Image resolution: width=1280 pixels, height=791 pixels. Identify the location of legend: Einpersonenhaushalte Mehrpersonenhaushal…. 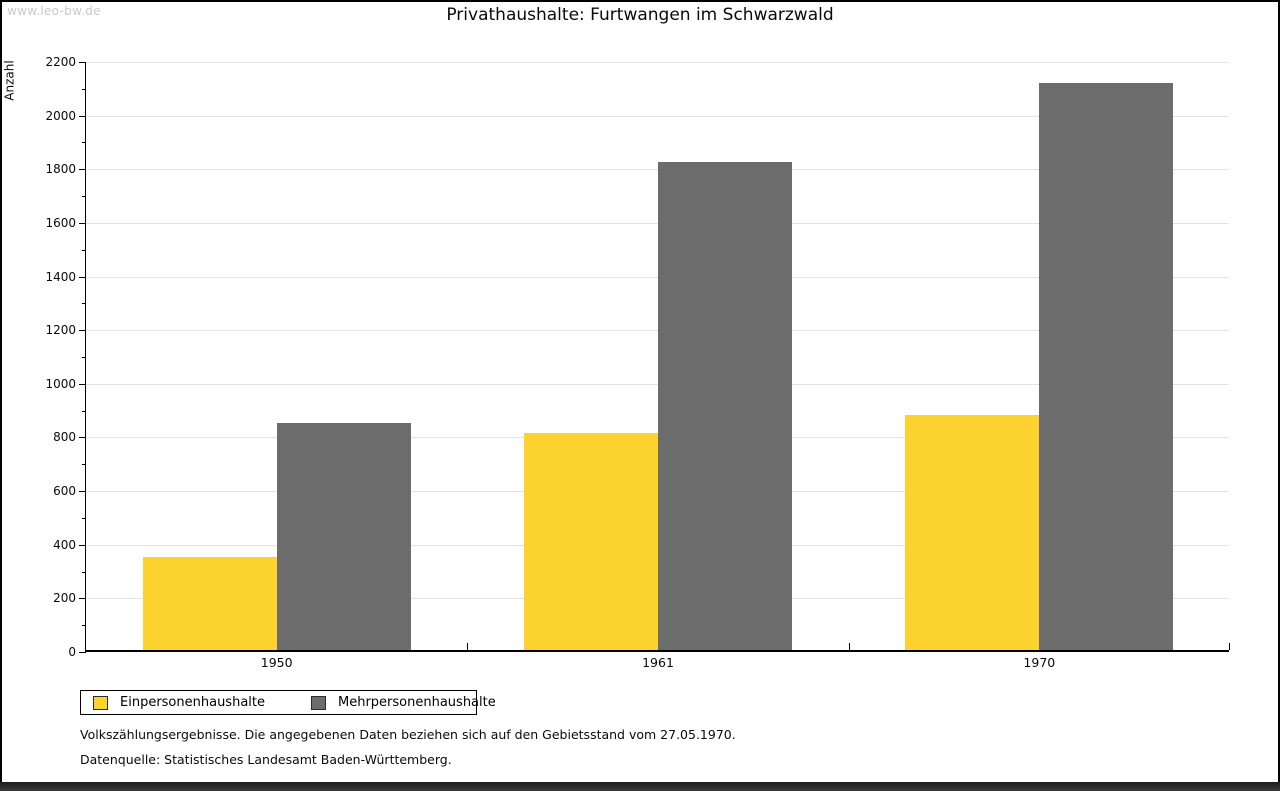
(288, 702).